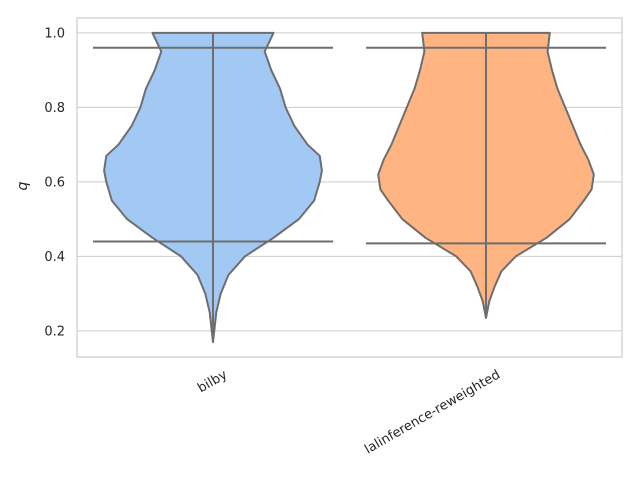  I want to click on y-tick-label: 1.0, so click(54, 33).